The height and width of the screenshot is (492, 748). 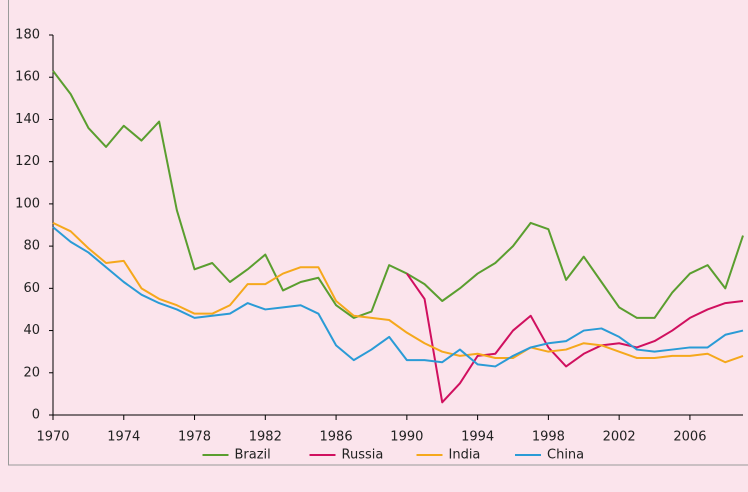 What do you see at coordinates (565, 455) in the screenshot?
I see `legend-label: China` at bounding box center [565, 455].